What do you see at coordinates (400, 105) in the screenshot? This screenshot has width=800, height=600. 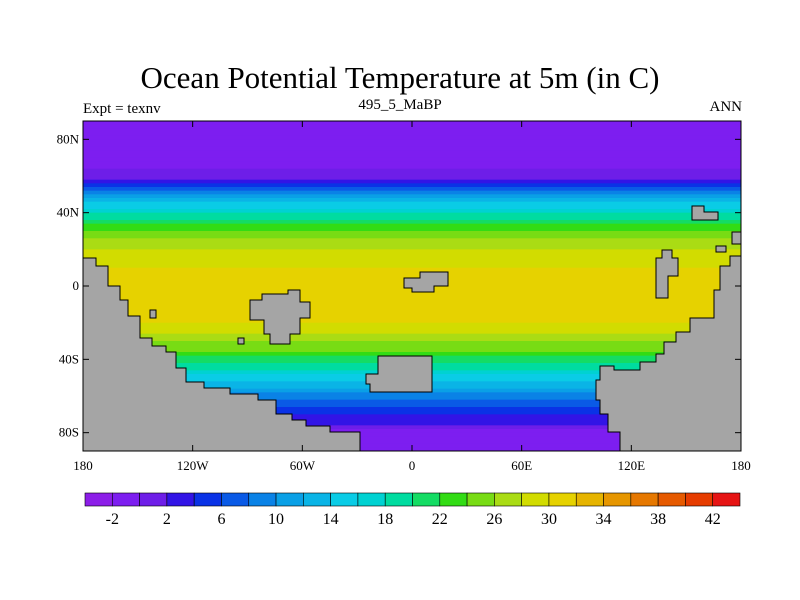 I see `period-label: 495_5_MaBP` at bounding box center [400, 105].